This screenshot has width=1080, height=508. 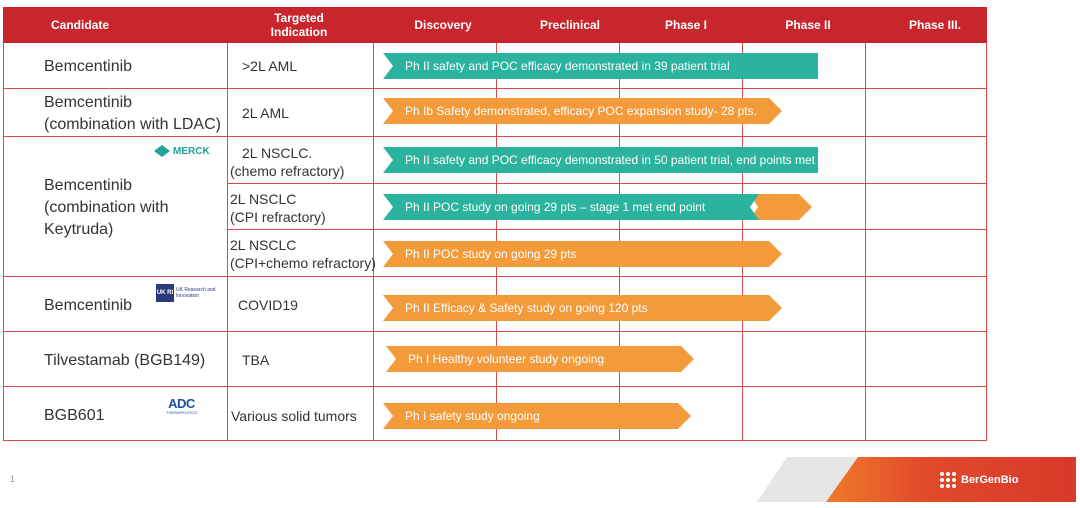 I want to click on adc-logo-subtext: THERAPEUTICS, so click(x=181, y=412).